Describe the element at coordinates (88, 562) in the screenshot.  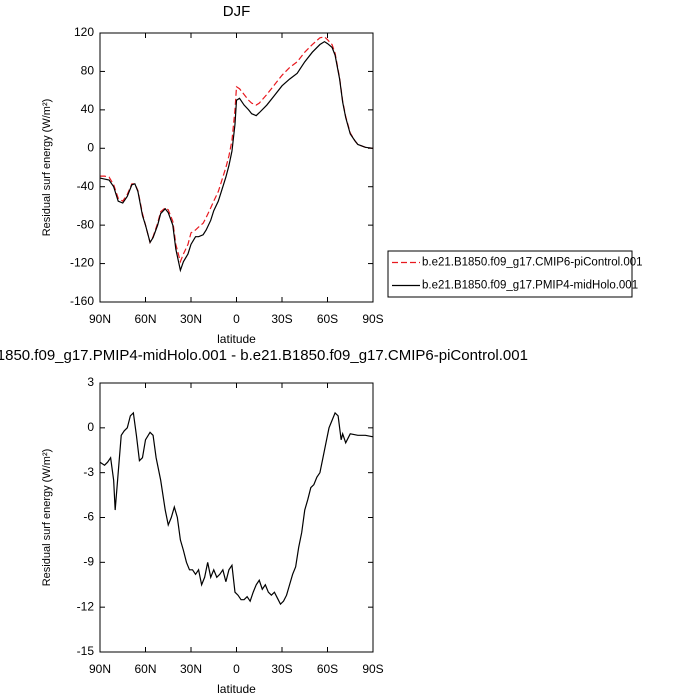
I see `y-tick-label: -9` at that location.